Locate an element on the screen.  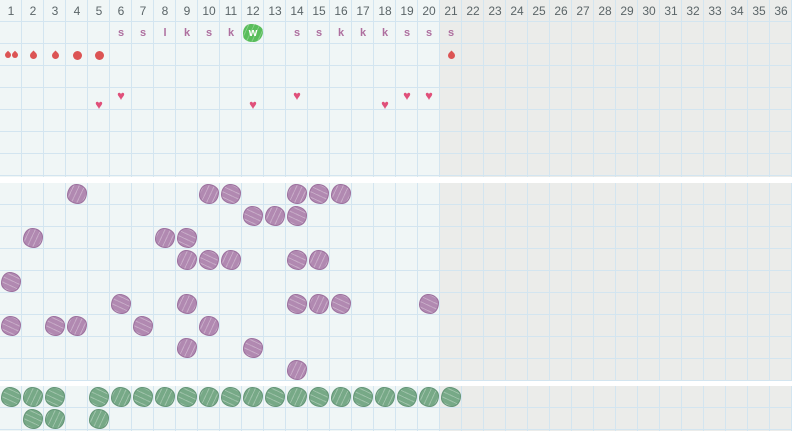
green-marks-section is located at coordinates (396, 408).